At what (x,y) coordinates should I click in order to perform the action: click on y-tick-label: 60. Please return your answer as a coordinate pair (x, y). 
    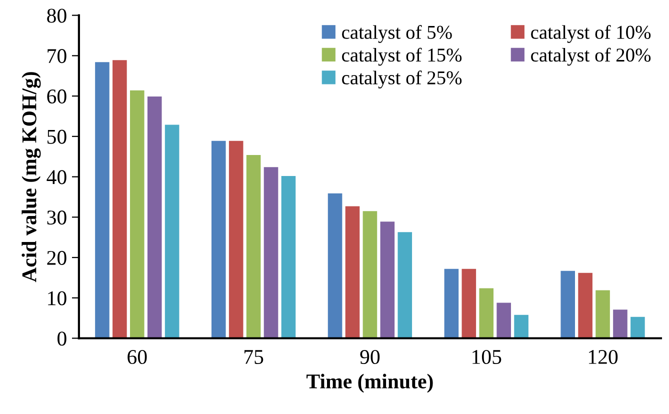
    Looking at the image, I should click on (56, 96).